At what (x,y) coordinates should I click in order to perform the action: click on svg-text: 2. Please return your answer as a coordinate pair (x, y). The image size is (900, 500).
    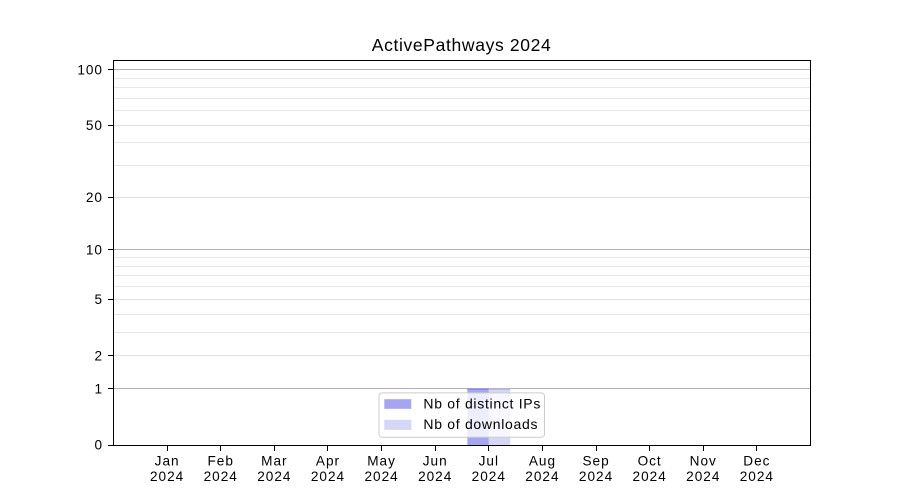
    Looking at the image, I should click on (98, 355).